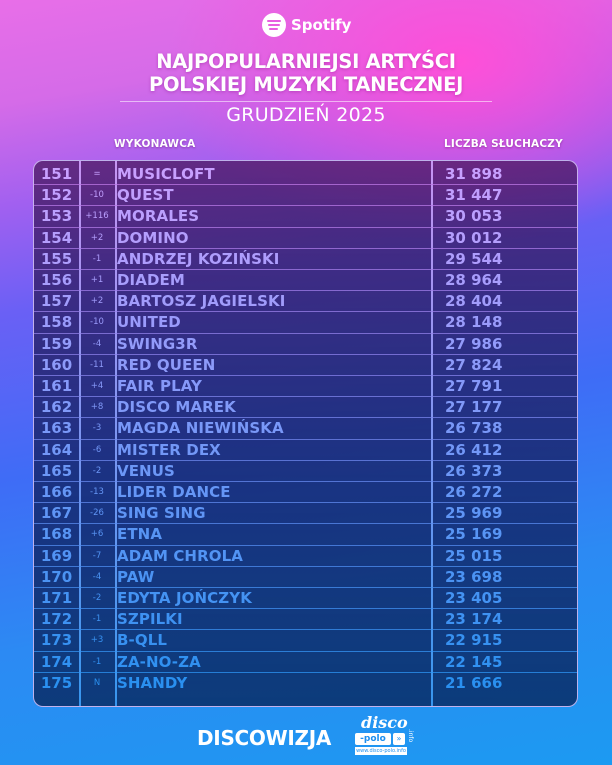 The width and height of the screenshot is (612, 765). I want to click on change-cell: +6, so click(97, 534).